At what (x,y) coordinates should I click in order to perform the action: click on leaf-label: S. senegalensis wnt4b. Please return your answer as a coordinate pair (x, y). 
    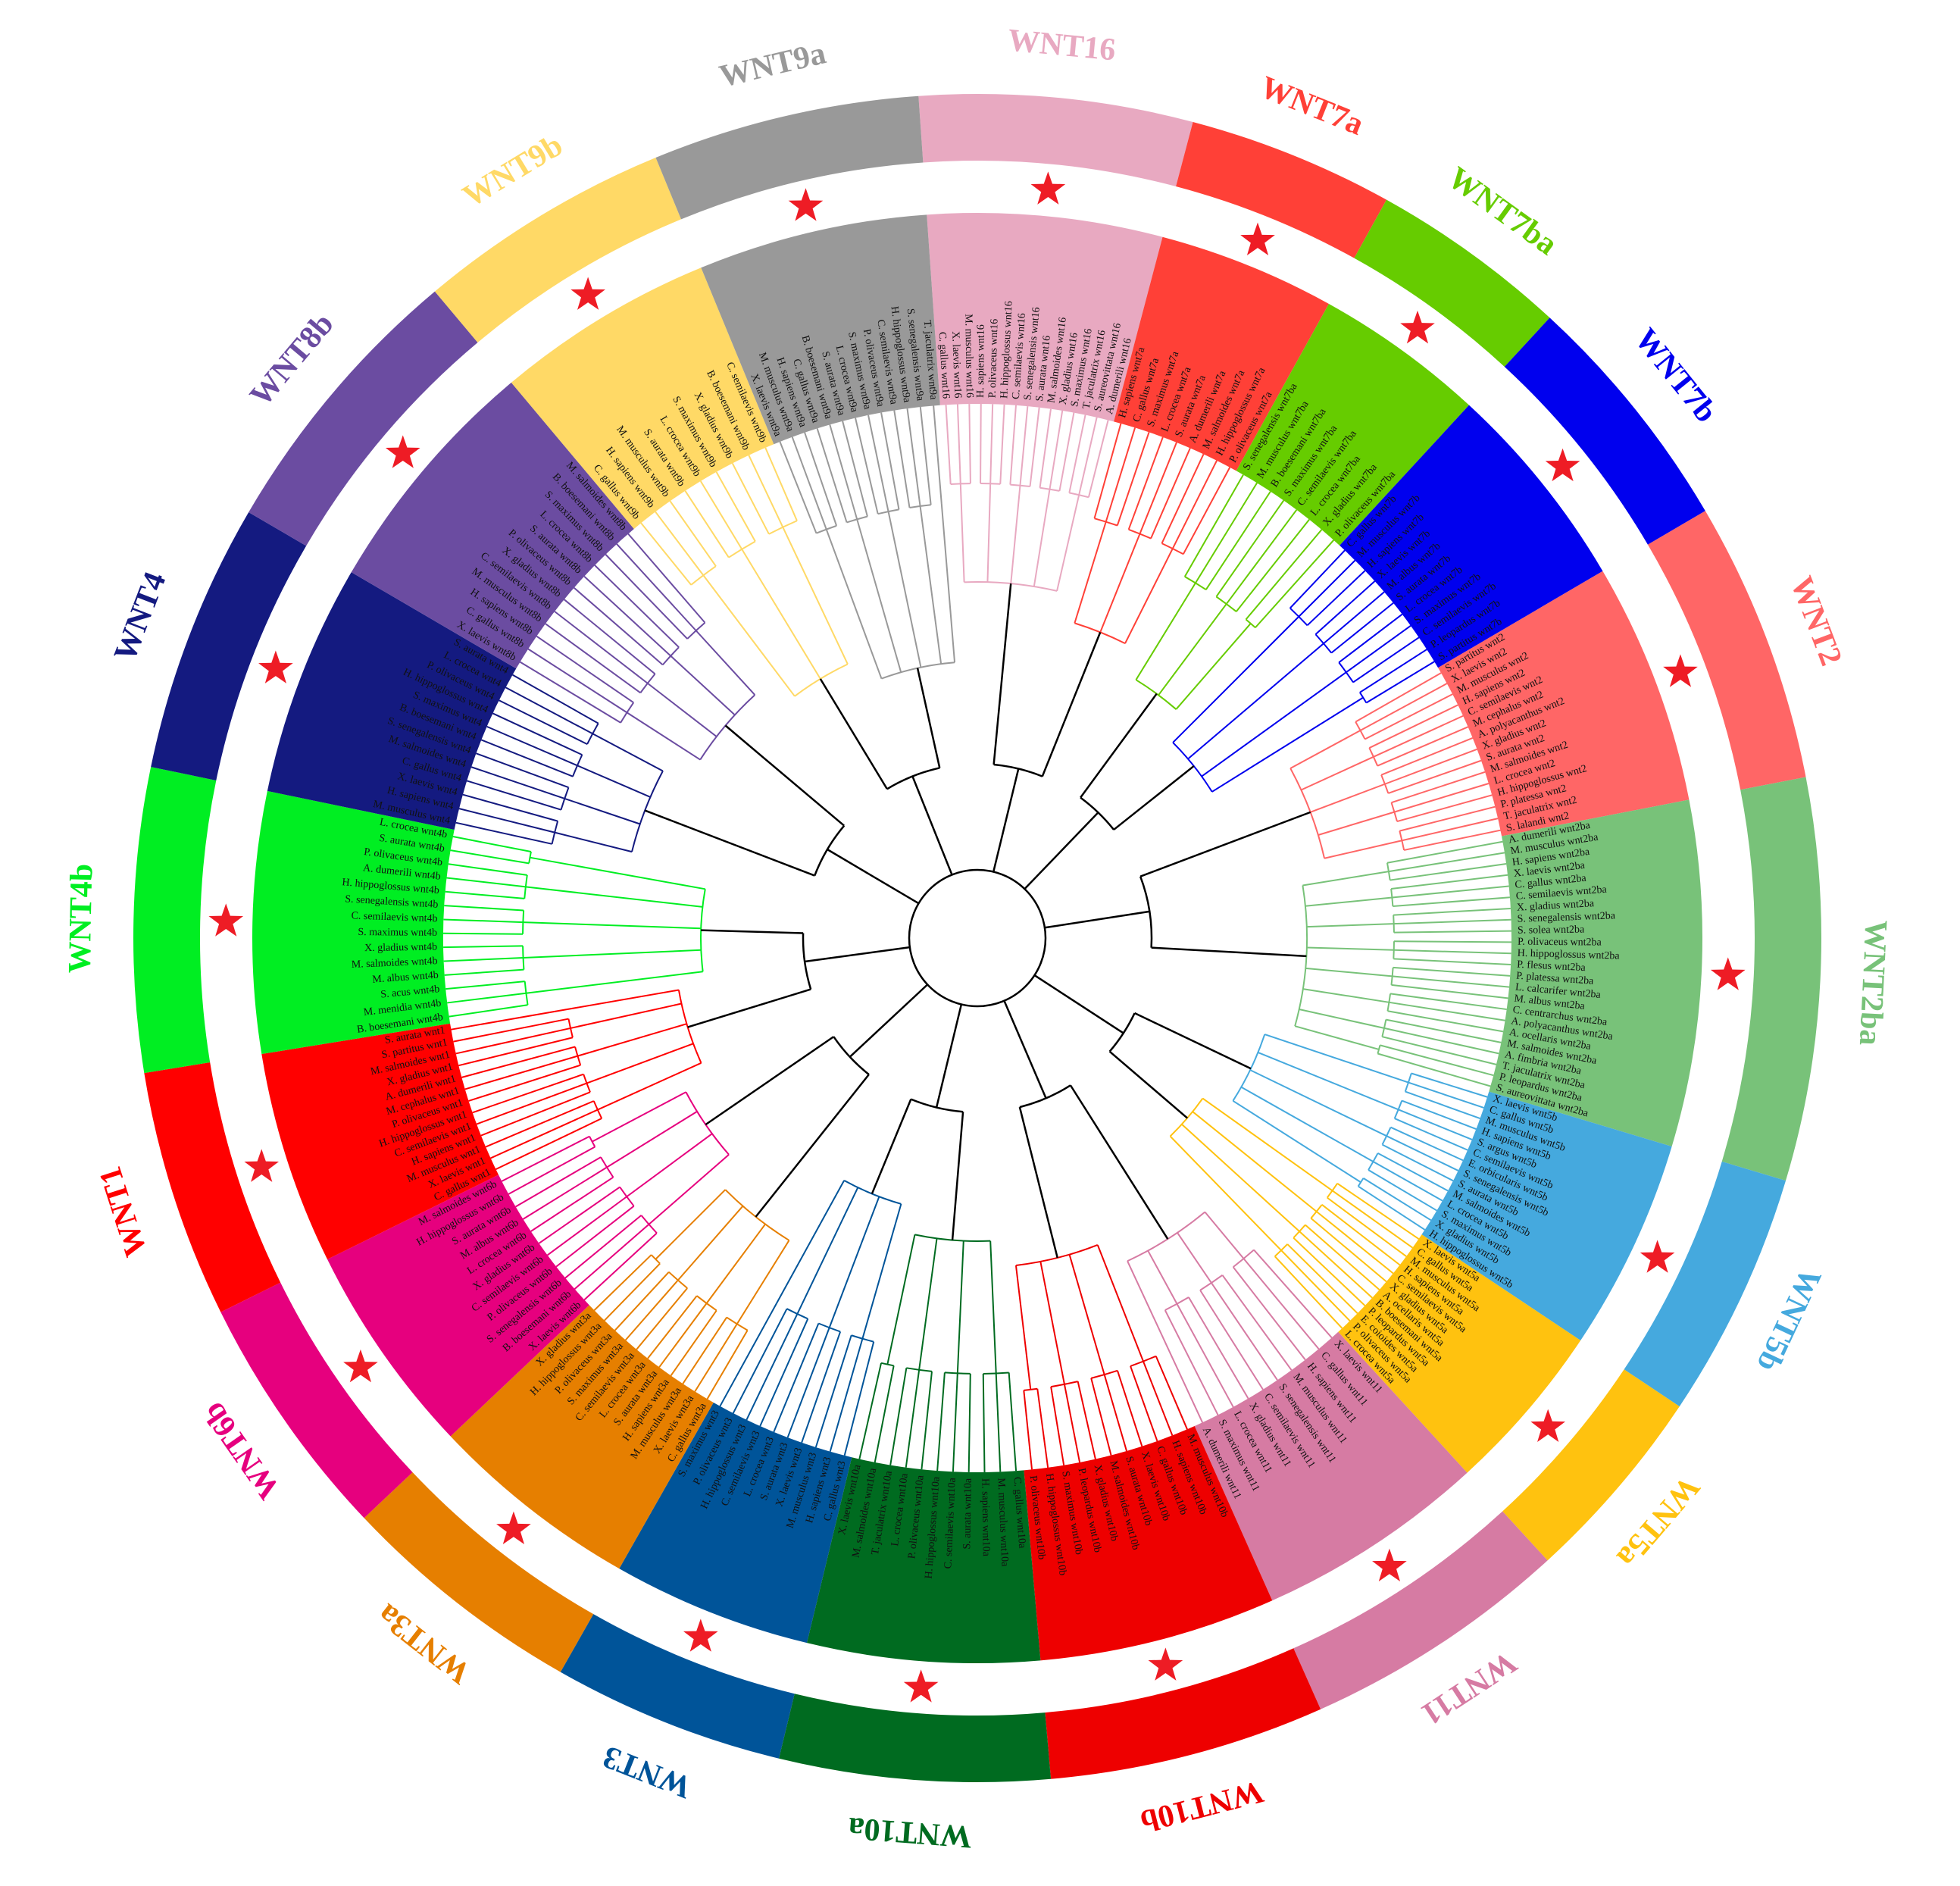
    Looking at the image, I should click on (392, 901).